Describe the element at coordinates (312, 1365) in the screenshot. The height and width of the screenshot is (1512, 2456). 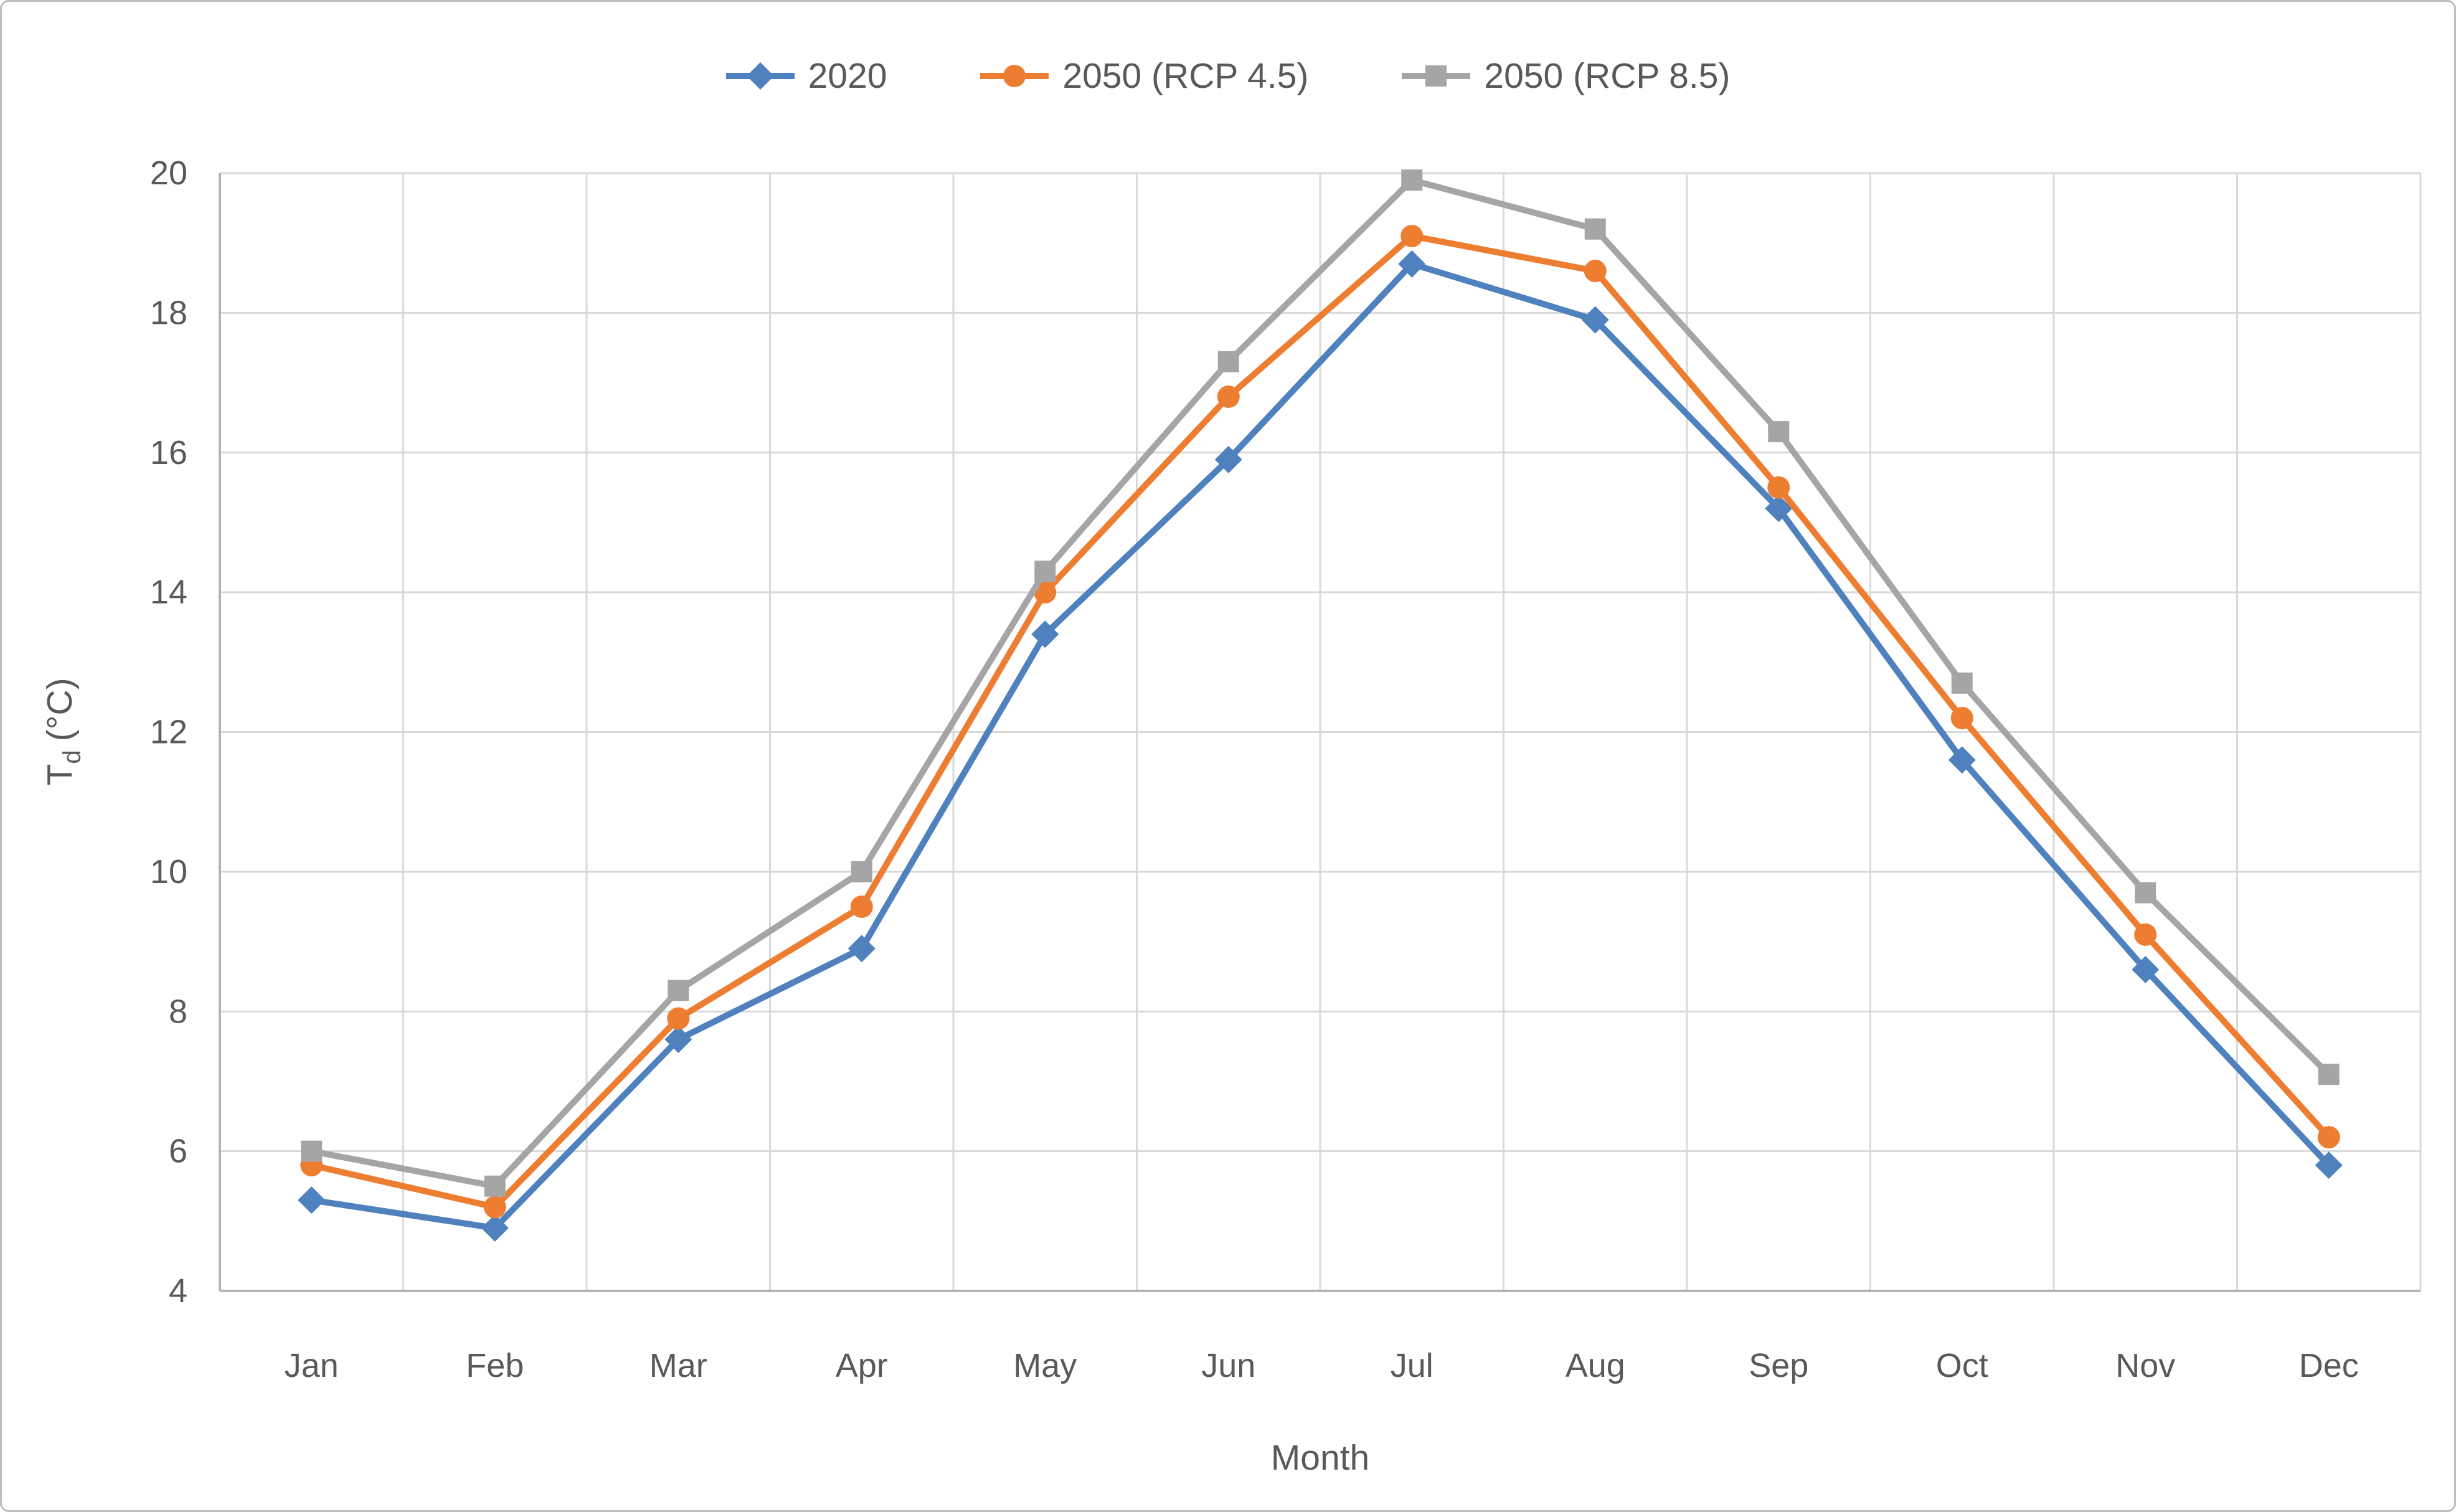
I see `x-tick-label-jan: Jan` at that location.